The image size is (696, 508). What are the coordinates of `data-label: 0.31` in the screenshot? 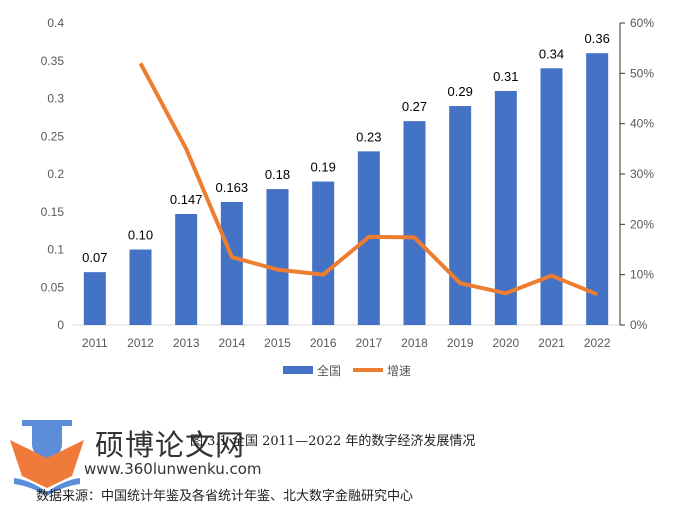 It's located at (505, 76).